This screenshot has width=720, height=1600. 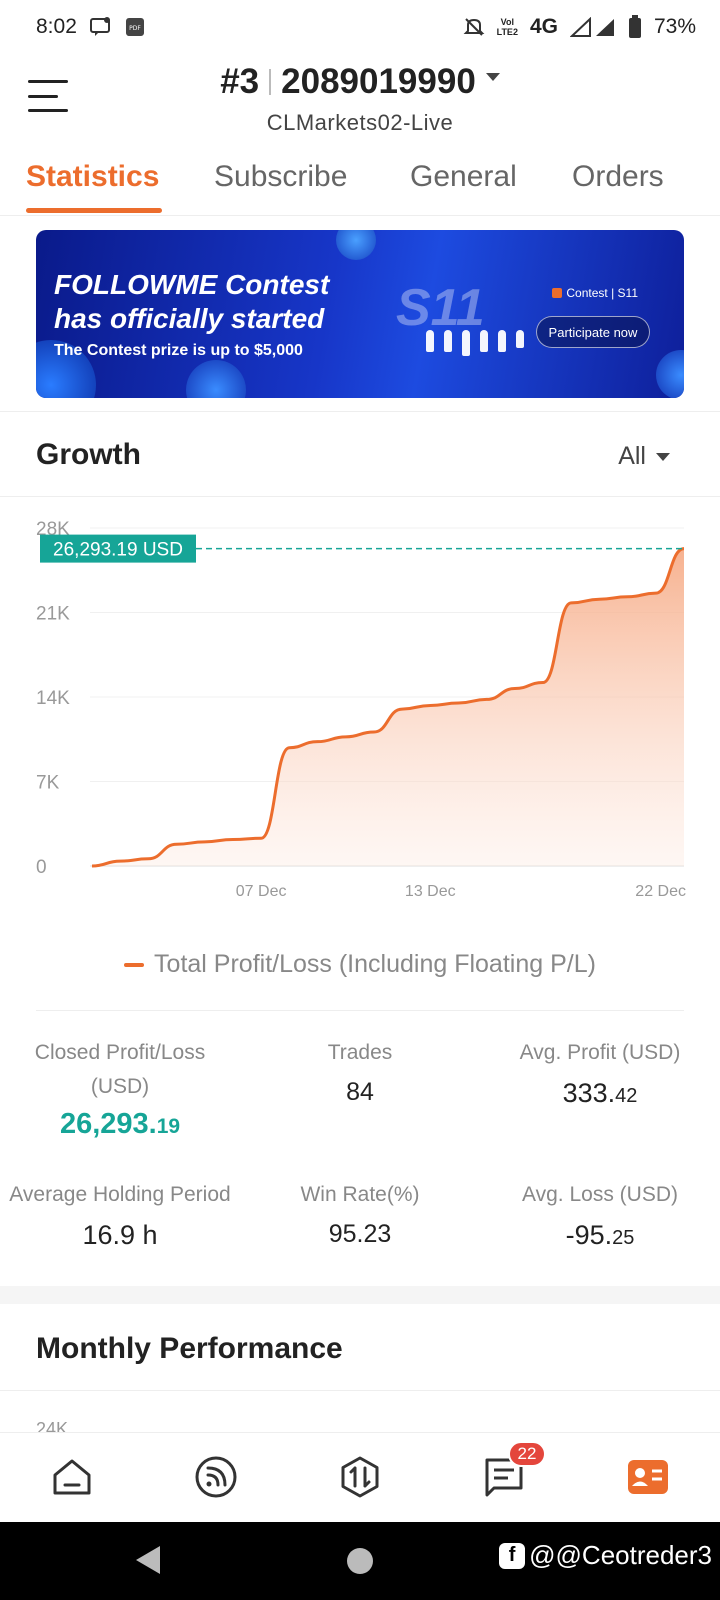 What do you see at coordinates (48, 783) in the screenshot?
I see `y-tick-label: 7K` at bounding box center [48, 783].